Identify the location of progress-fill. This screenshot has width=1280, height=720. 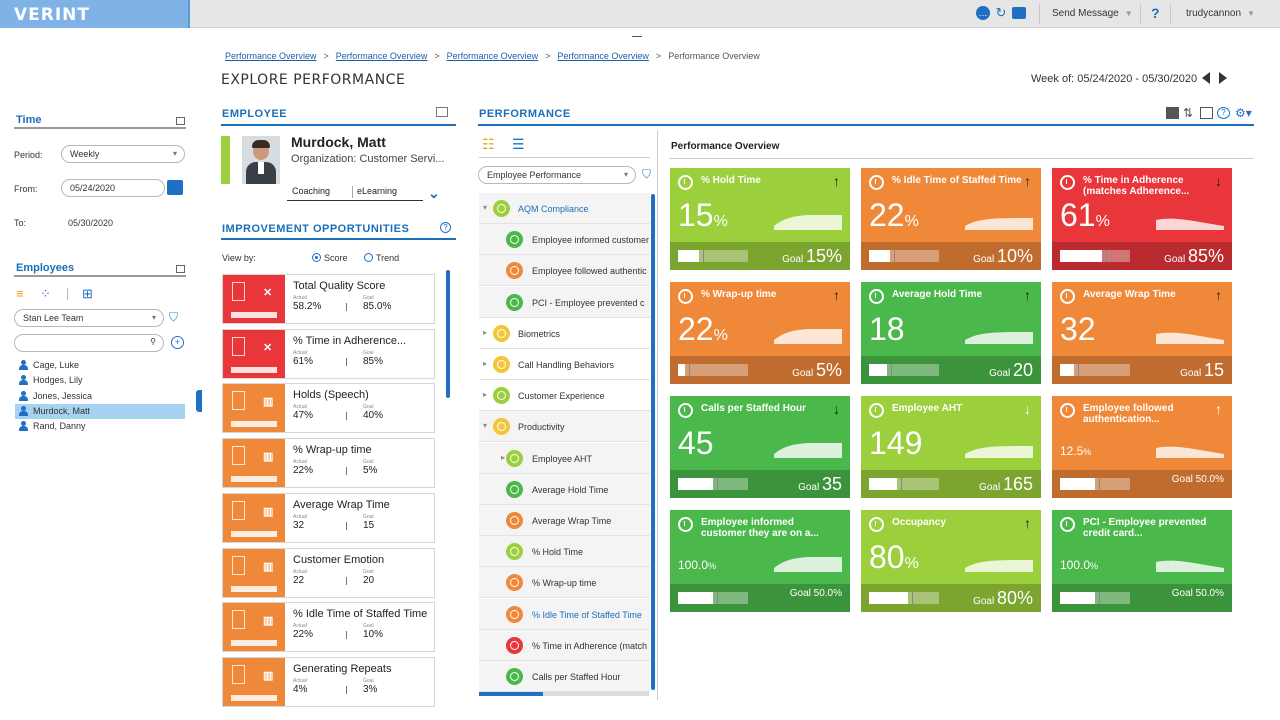
(688, 256).